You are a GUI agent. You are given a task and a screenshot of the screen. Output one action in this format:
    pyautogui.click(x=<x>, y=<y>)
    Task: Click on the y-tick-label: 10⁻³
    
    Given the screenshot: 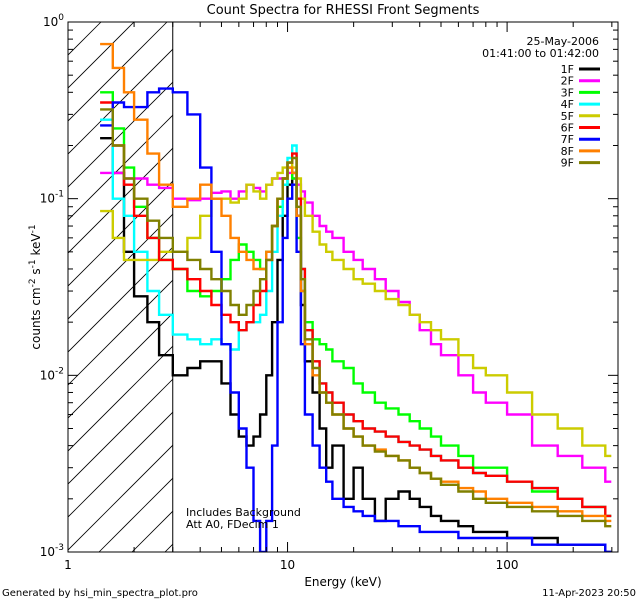 What is the action you would take?
    pyautogui.click(x=52, y=551)
    